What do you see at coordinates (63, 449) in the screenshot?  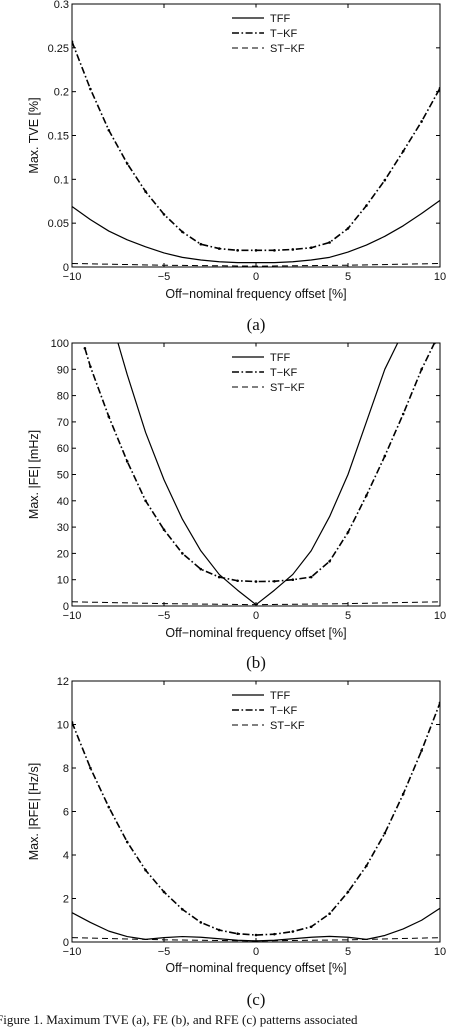 I see `y-tick-label: 60` at bounding box center [63, 449].